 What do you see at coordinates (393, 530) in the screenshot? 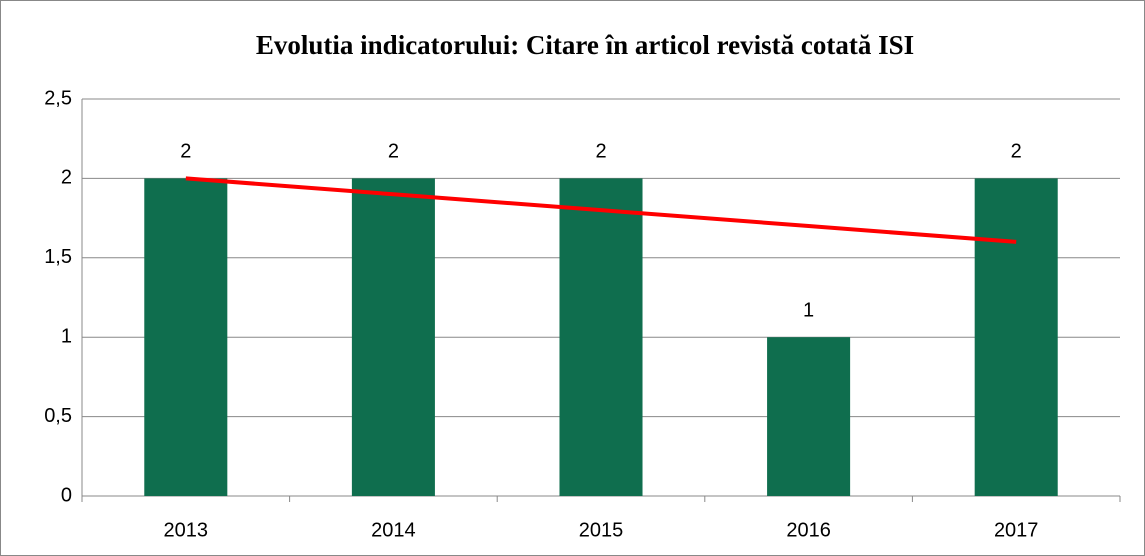
I see `x-tick-label: 2014` at bounding box center [393, 530].